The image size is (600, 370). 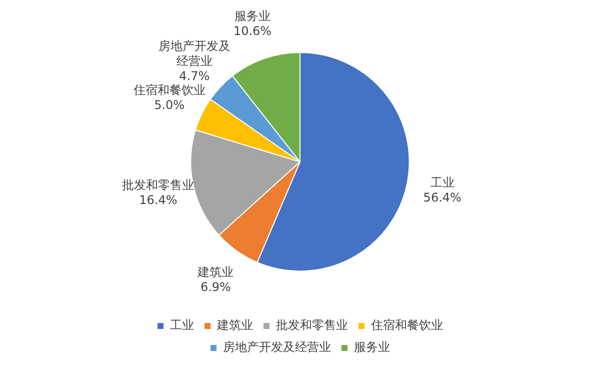 What do you see at coordinates (234, 325) in the screenshot?
I see `legend-label: 建筑业` at bounding box center [234, 325].